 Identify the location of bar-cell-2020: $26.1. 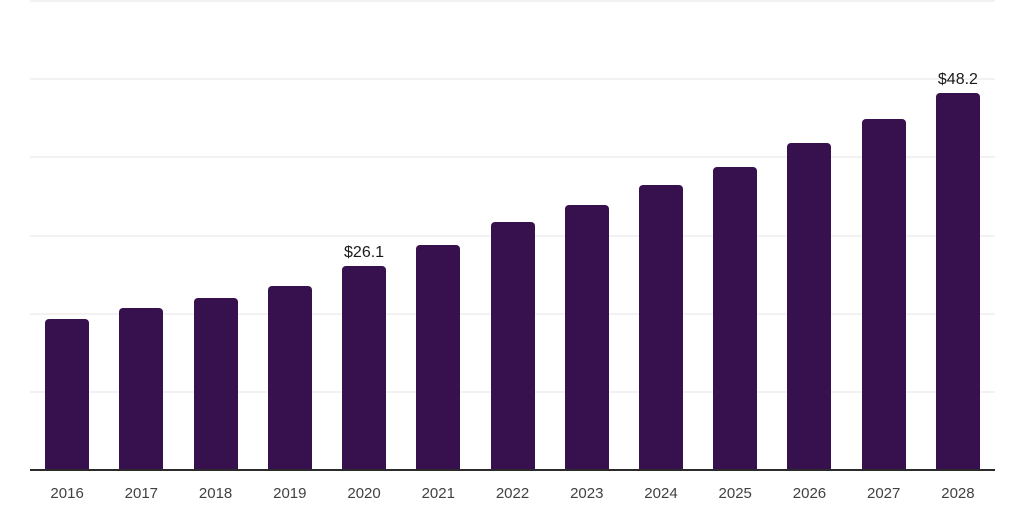
(364, 235).